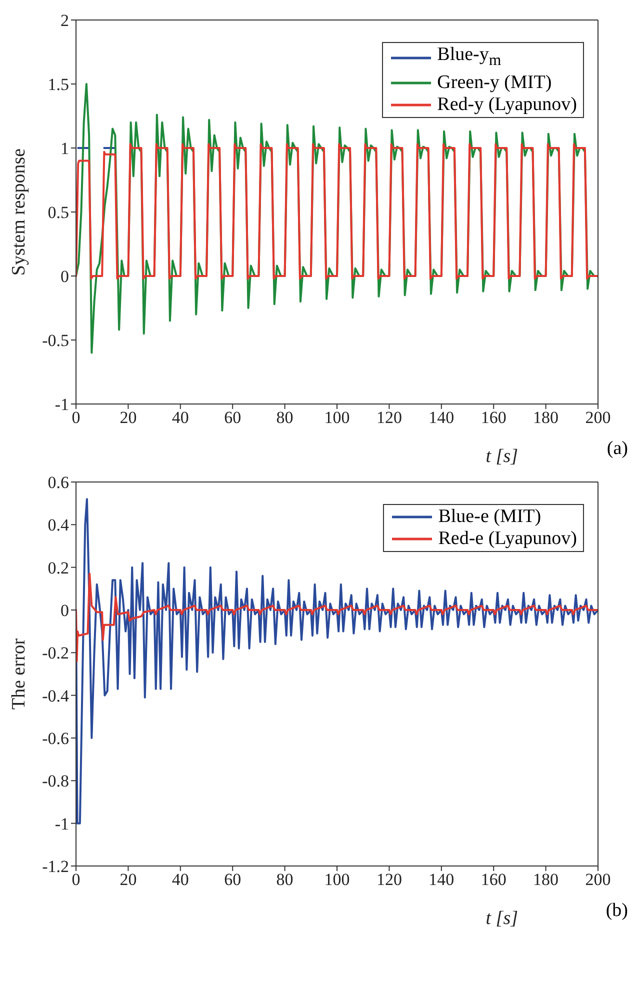 This screenshot has height=988, width=638. I want to click on text: (b), so click(617, 911).